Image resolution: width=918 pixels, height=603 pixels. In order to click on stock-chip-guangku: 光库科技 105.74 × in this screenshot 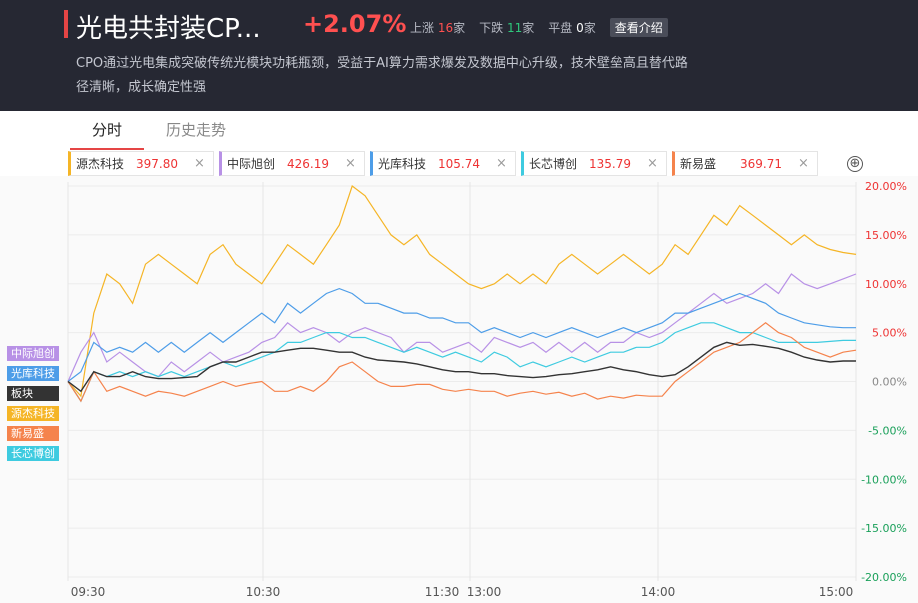, I will do `click(443, 163)`.